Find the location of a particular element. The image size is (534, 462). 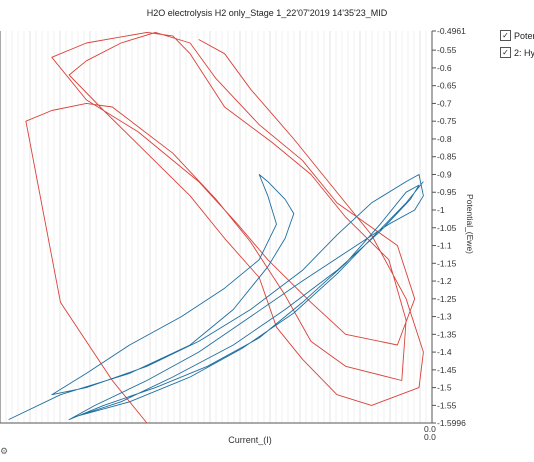

legend-label: Poter is located at coordinates (524, 35).